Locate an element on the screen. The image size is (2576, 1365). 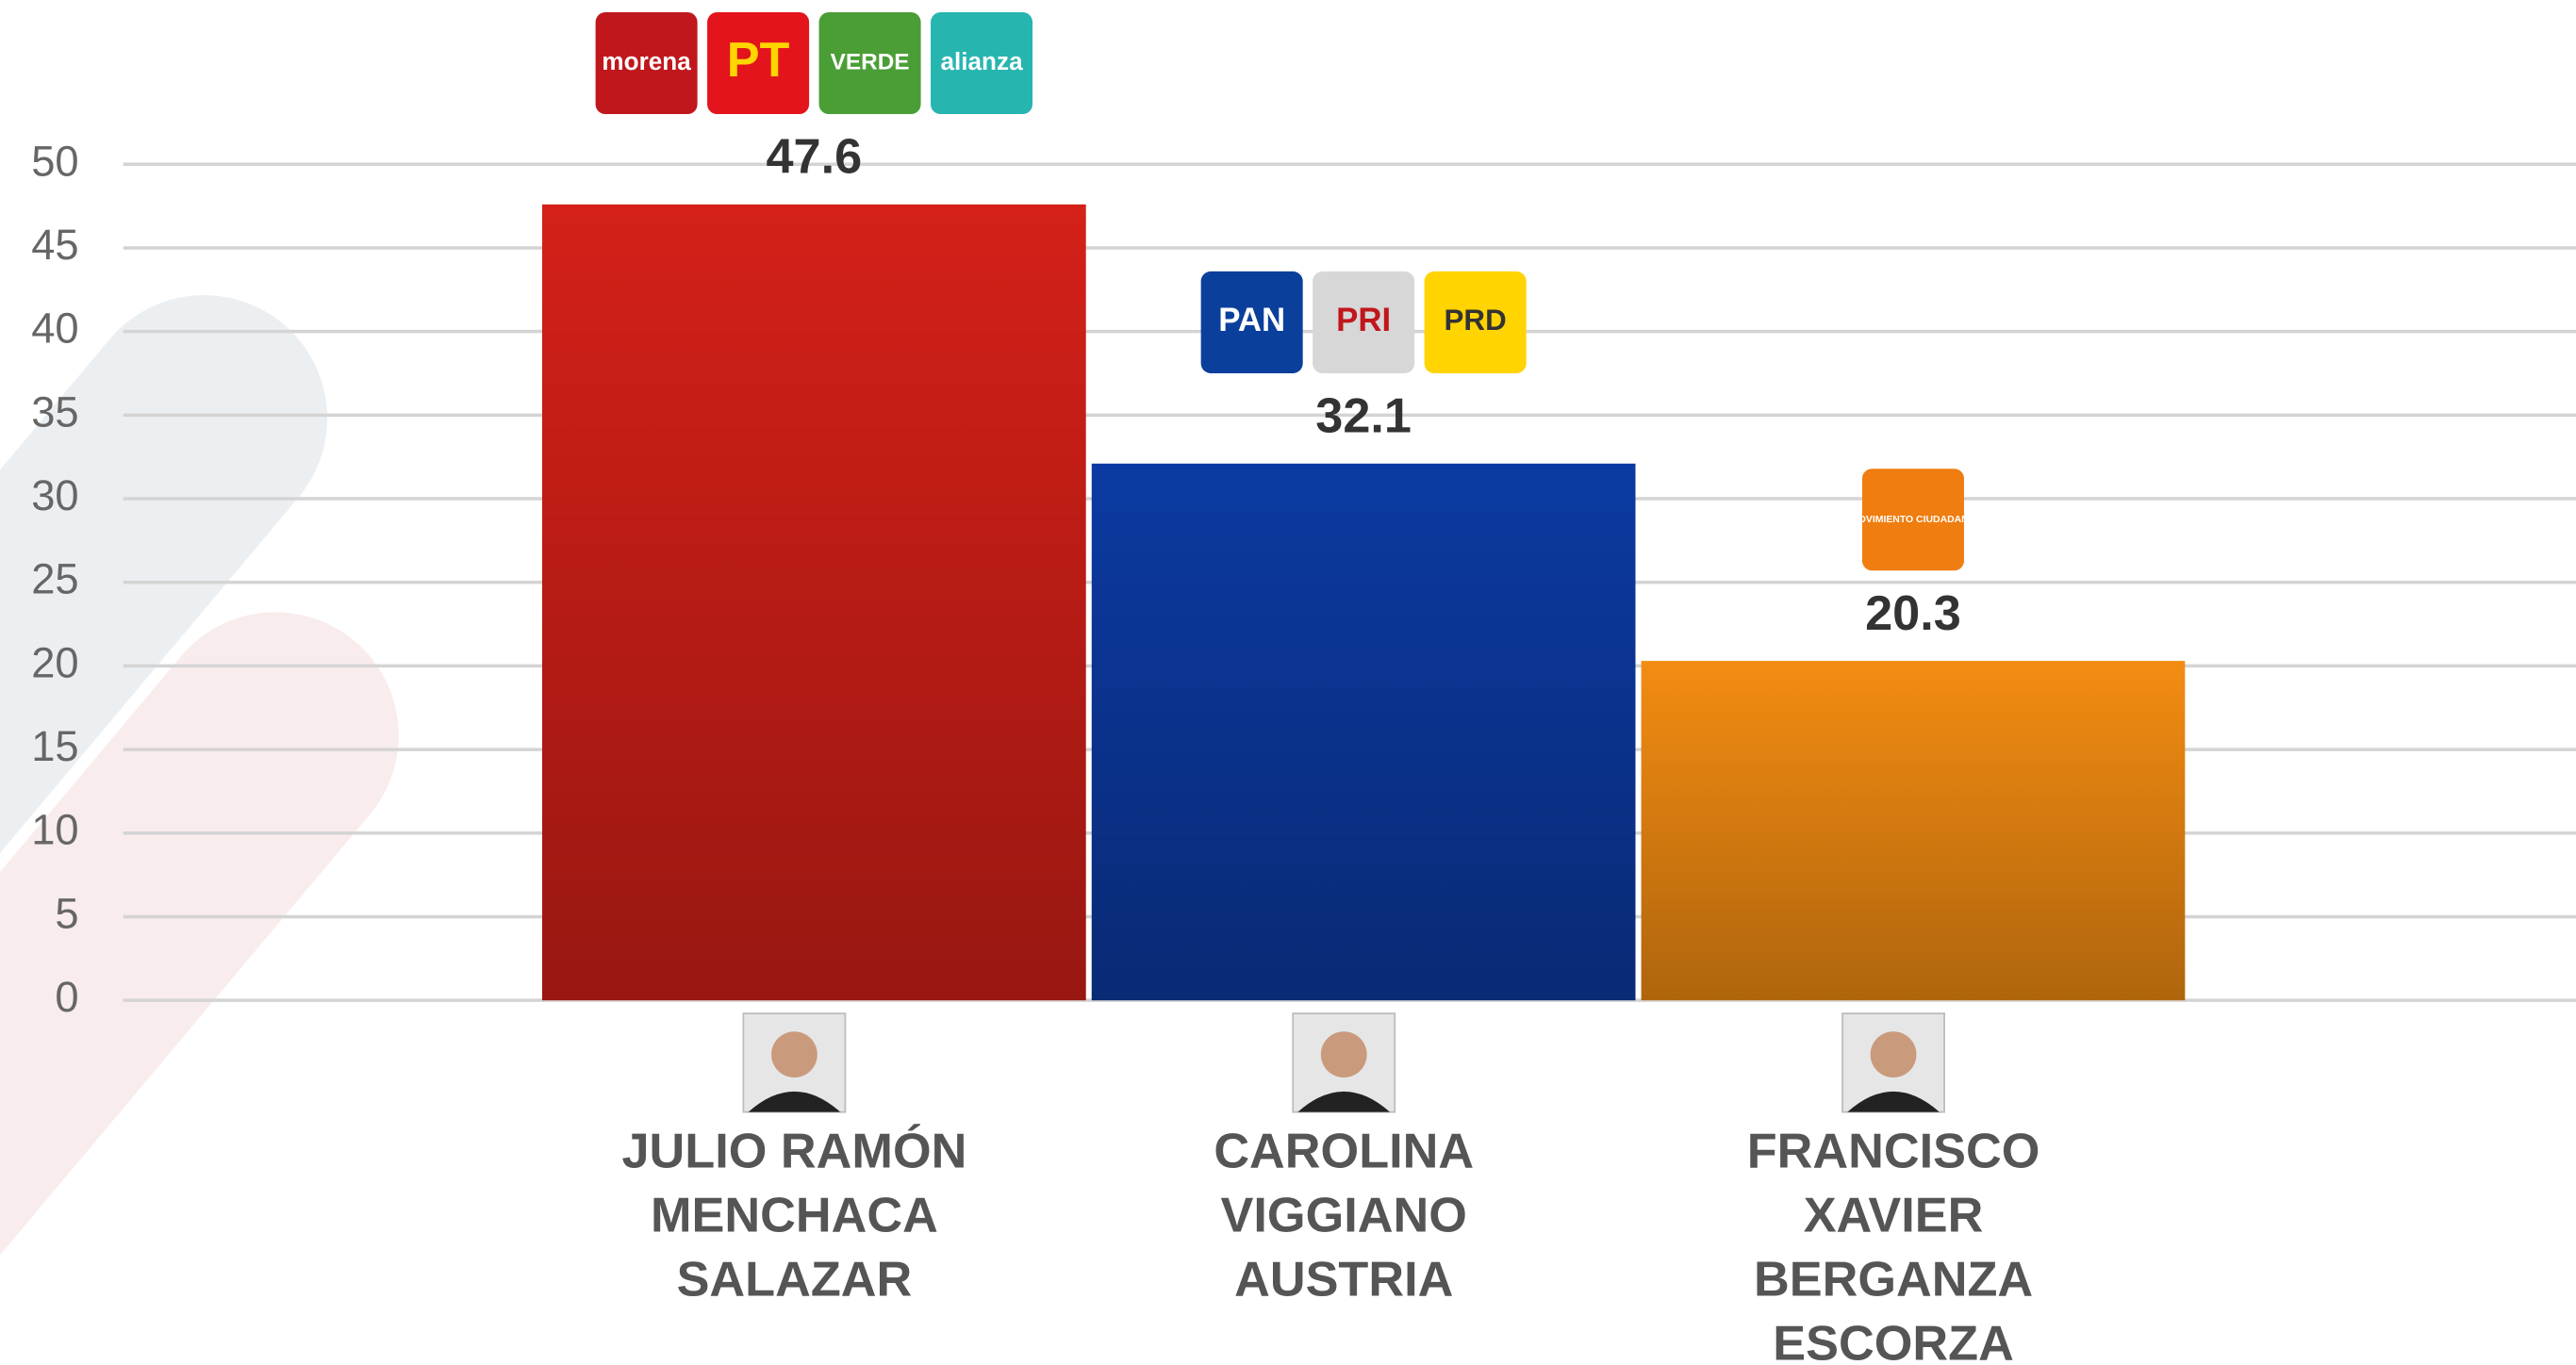
value-label: 47.6 is located at coordinates (814, 157).